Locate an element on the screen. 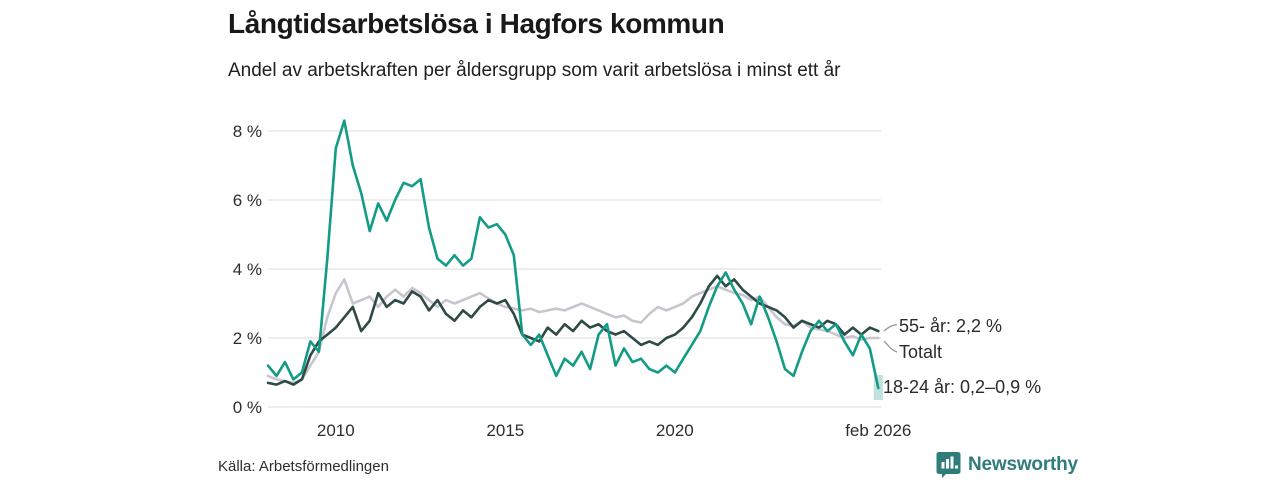 The width and height of the screenshot is (1280, 480). series-end-label-18-24-ar: 18-24 år: 0,2–0,9 % is located at coordinates (962, 387).